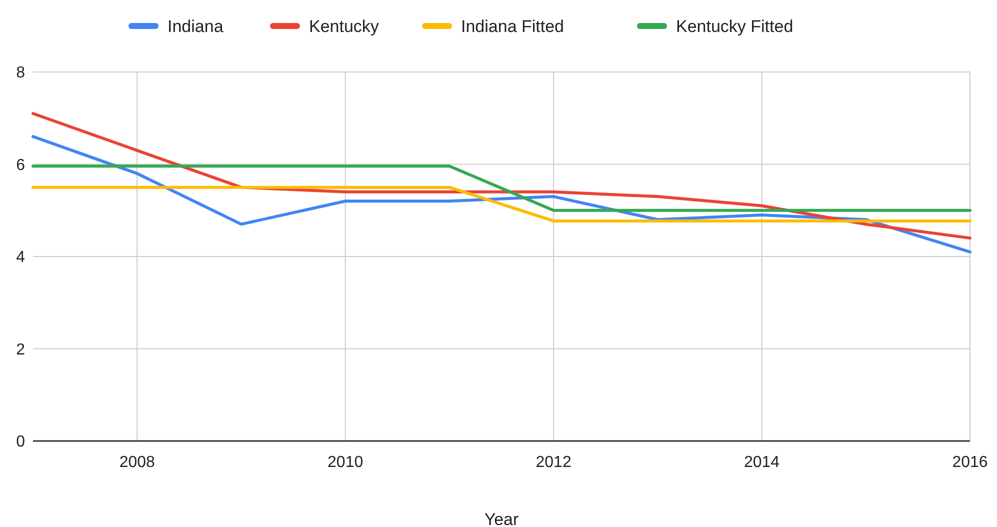  What do you see at coordinates (346, 462) in the screenshot?
I see `x-tick-label: 2010` at bounding box center [346, 462].